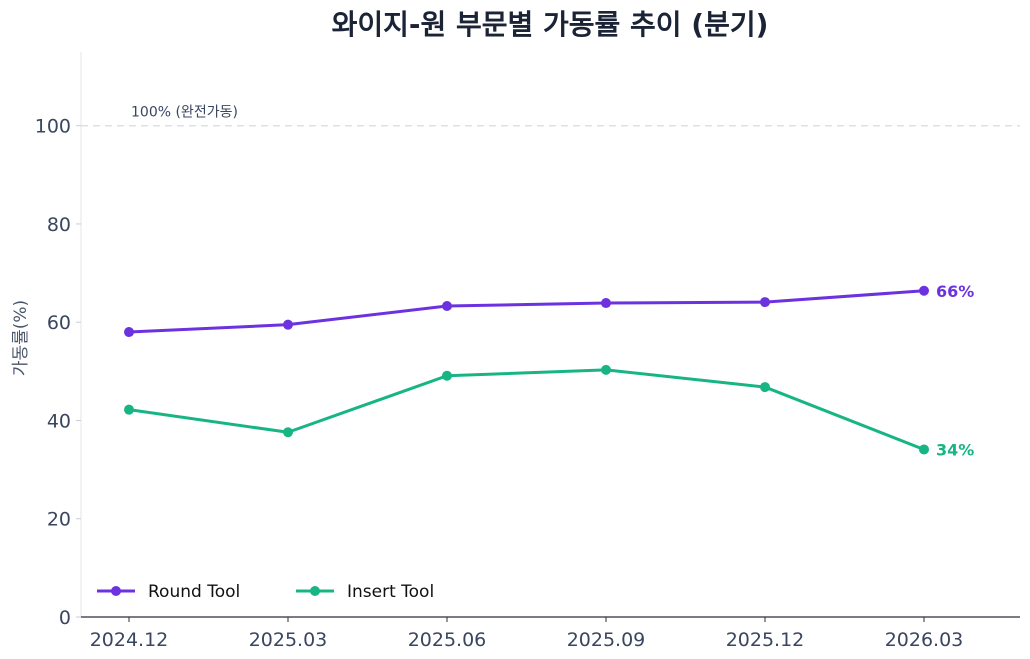  Describe the element at coordinates (924, 640) in the screenshot. I see `x-tick-label: 2026.03` at that location.